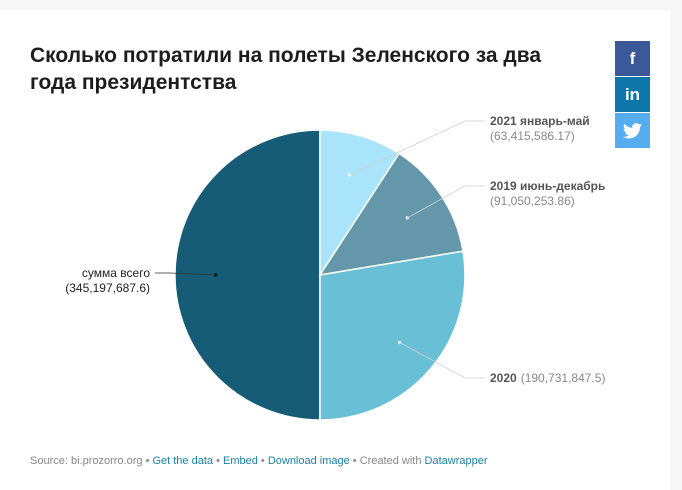 This screenshot has height=490, width=682. Describe the element at coordinates (390, 461) in the screenshot. I see `created-with-text: Created with` at that location.